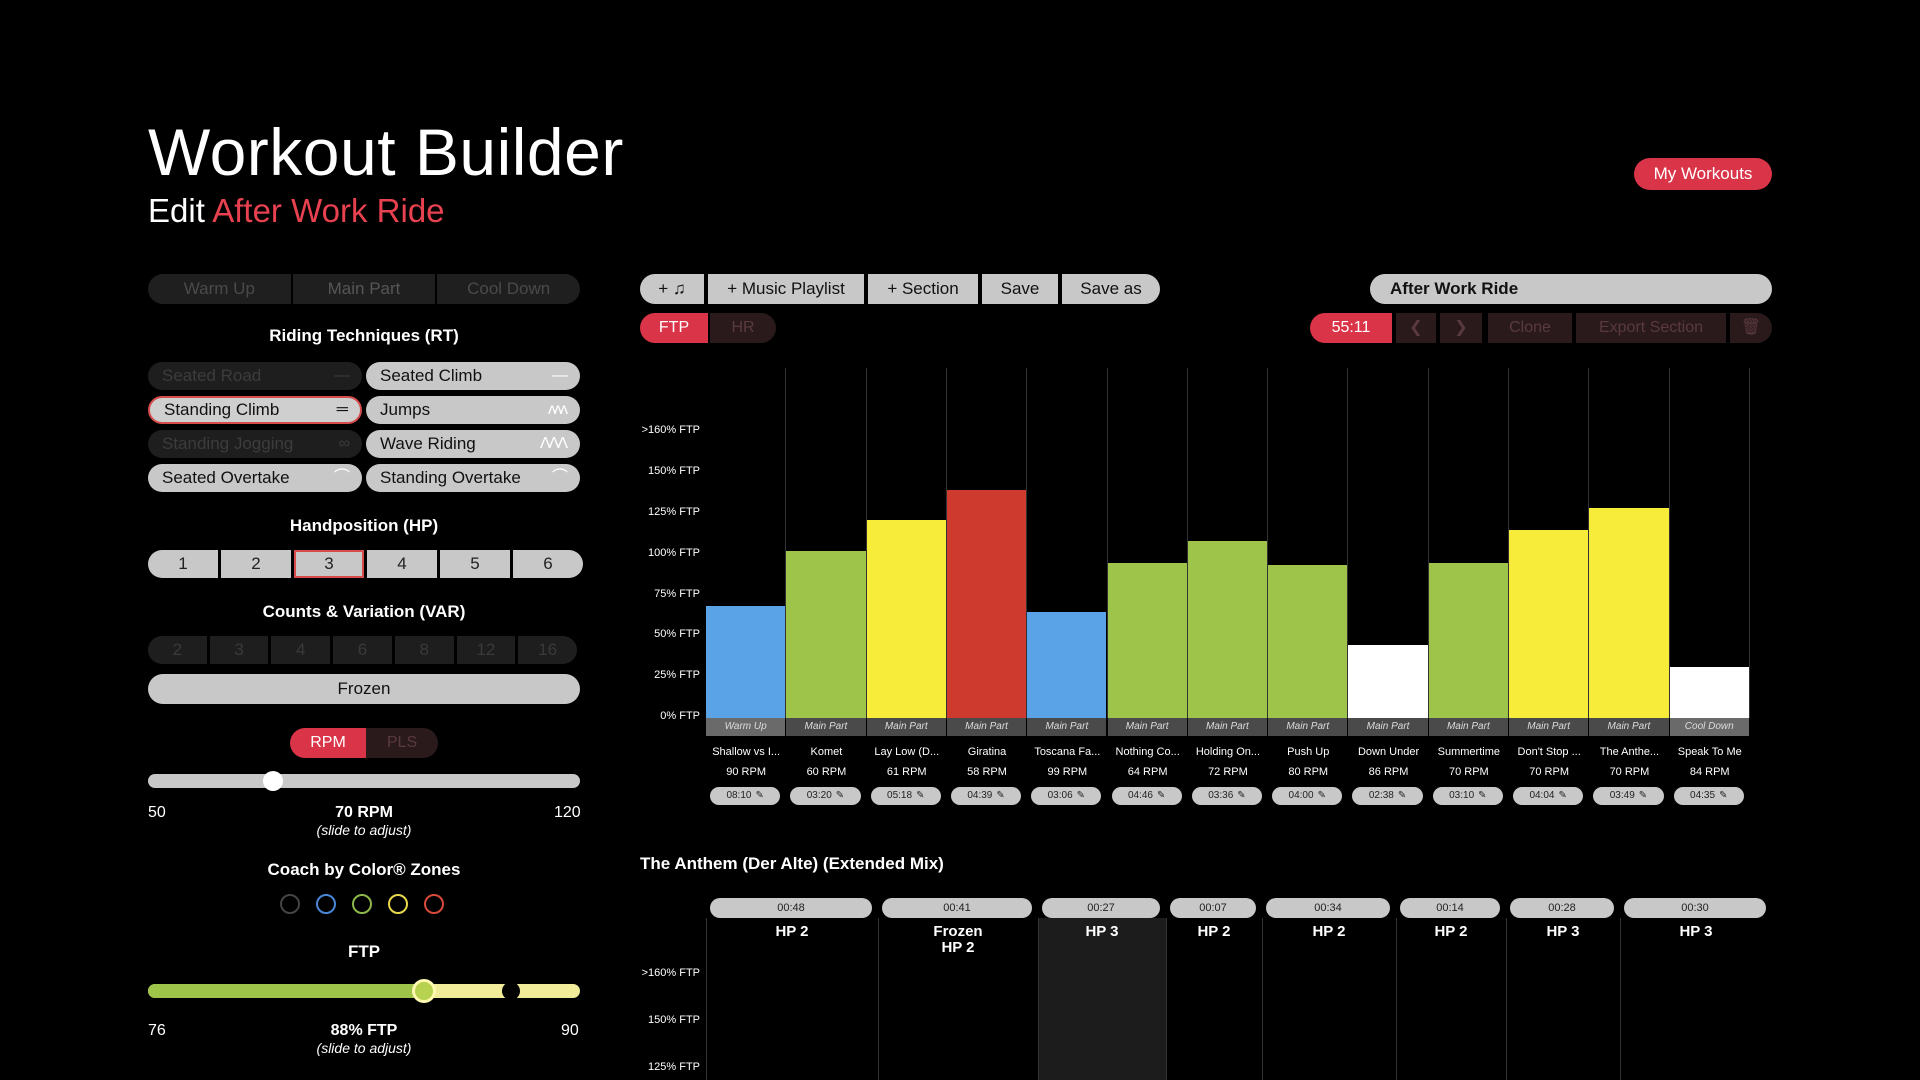 Image resolution: width=1920 pixels, height=1080 pixels. What do you see at coordinates (1461, 328) in the screenshot?
I see `chevron-right-icon: ❯` at bounding box center [1461, 328].